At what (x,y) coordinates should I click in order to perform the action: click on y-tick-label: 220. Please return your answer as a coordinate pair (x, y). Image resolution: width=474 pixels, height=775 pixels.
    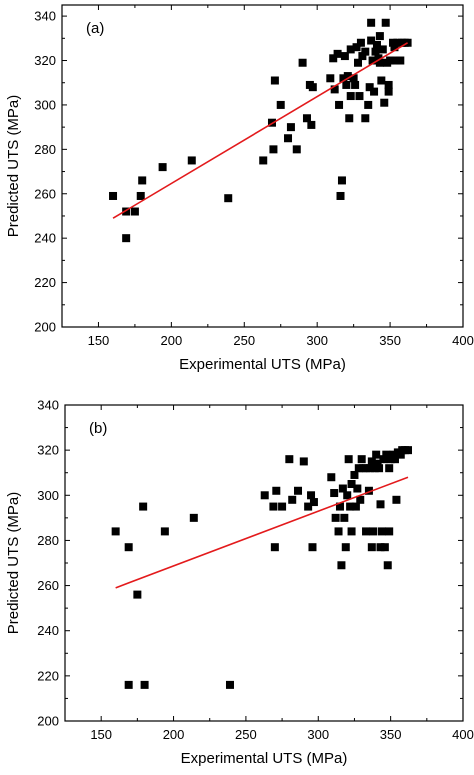
    Looking at the image, I should click on (48, 675).